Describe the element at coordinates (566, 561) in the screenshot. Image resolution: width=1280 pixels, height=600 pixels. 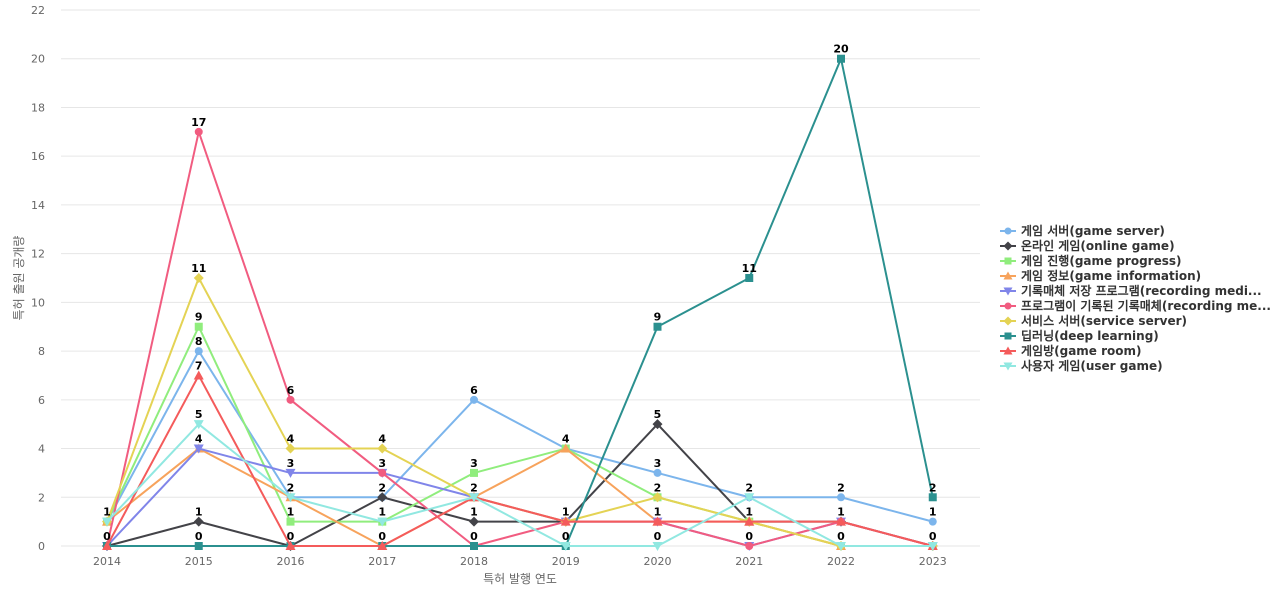
I see `x-tick-label: 2019` at that location.